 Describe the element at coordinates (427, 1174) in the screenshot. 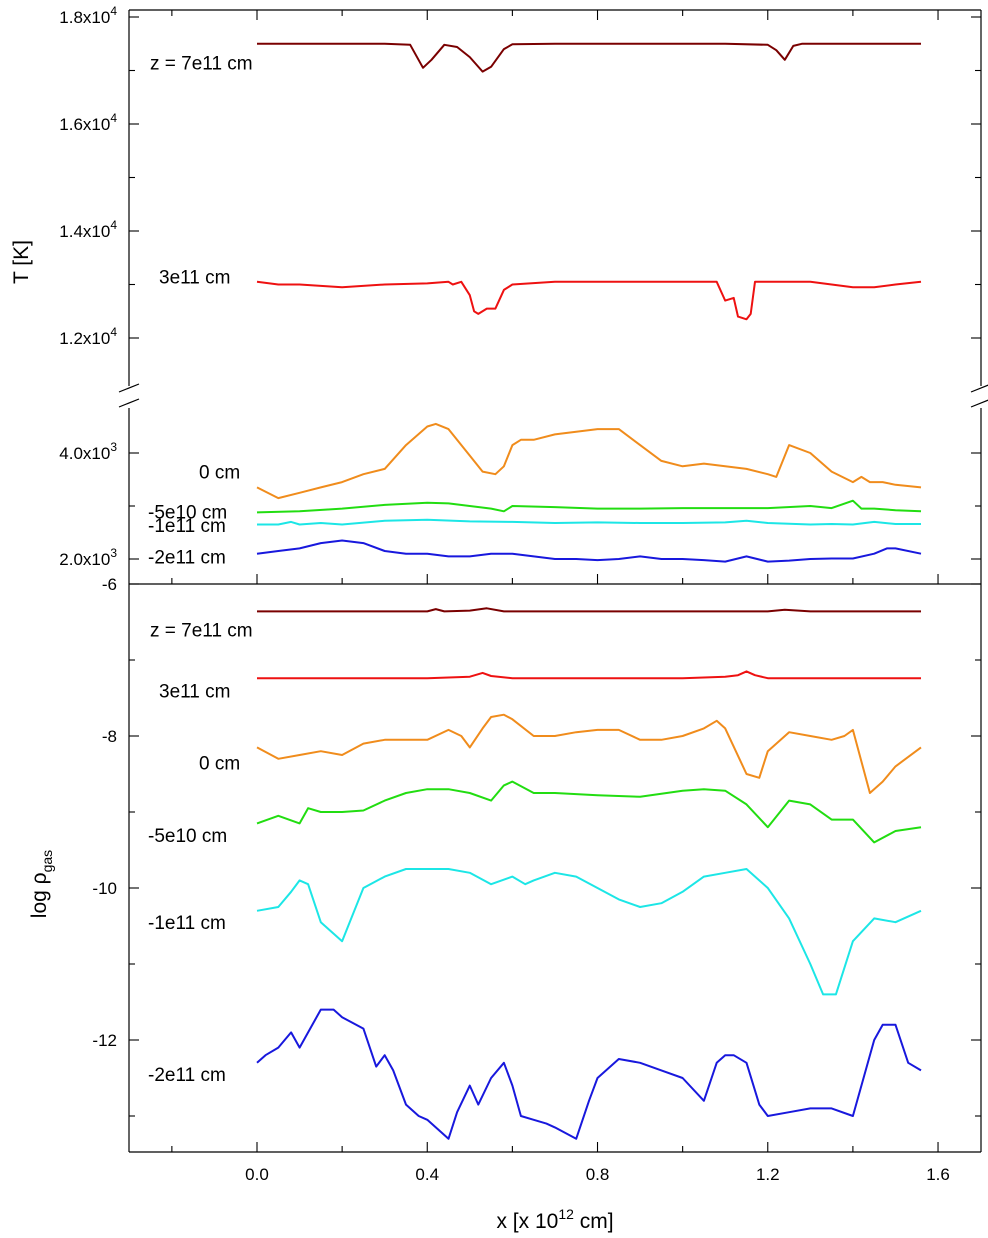

I see `x-tick-label: 0.4` at that location.